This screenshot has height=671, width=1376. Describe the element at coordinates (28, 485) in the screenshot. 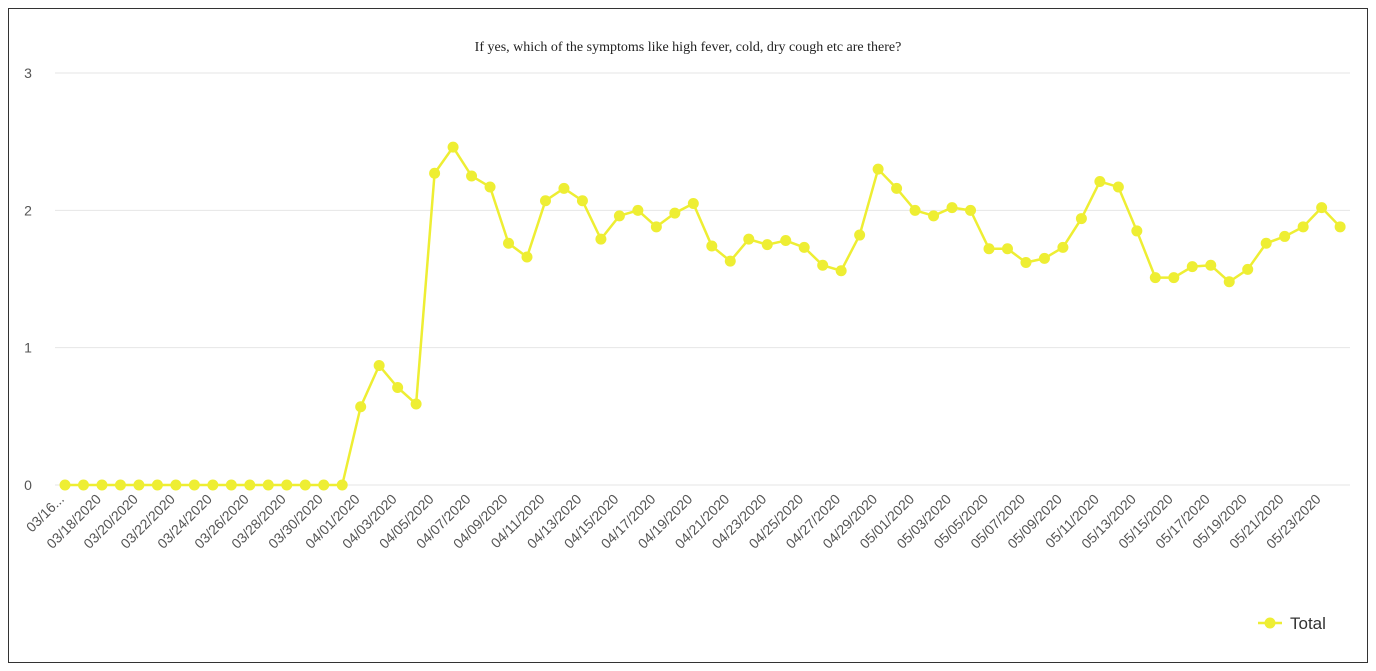

I see `y-tick-label: 0` at that location.